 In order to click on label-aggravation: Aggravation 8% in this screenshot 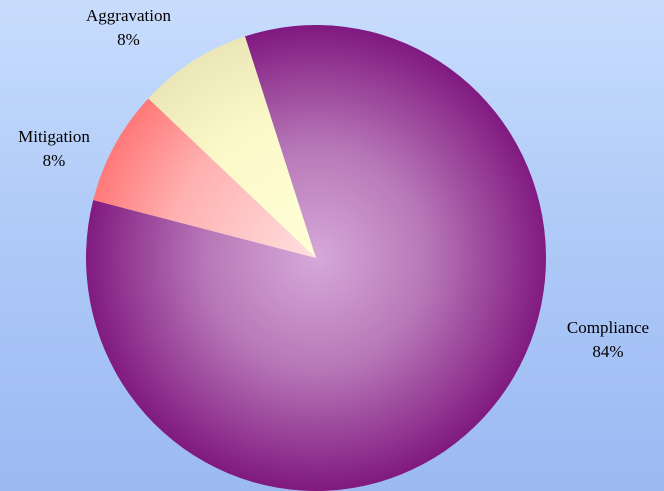, I will do `click(128, 28)`.